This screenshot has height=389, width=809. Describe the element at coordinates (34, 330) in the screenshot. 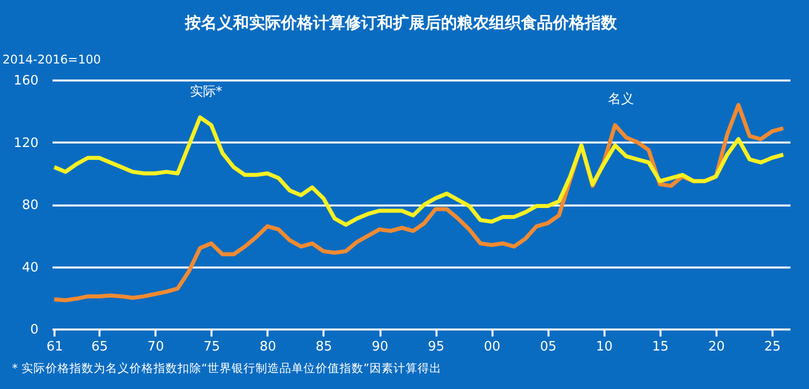

I see `y-tick-label: 0` at that location.